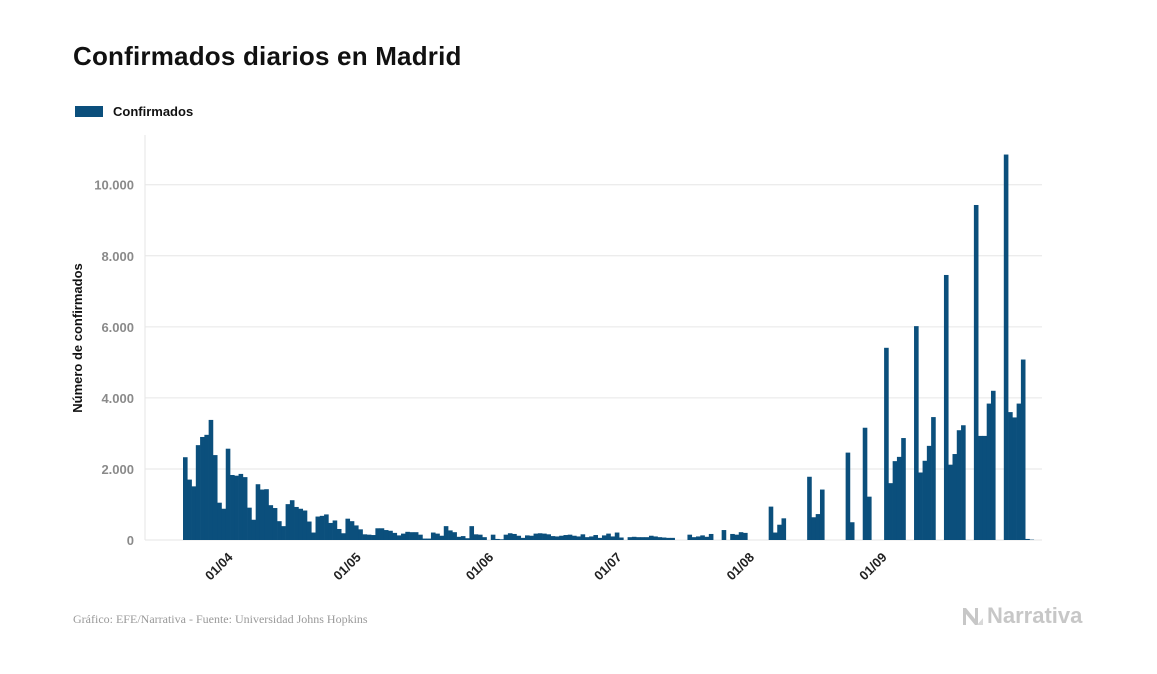 The image size is (1157, 674). I want to click on legend-swatch, so click(89, 111).